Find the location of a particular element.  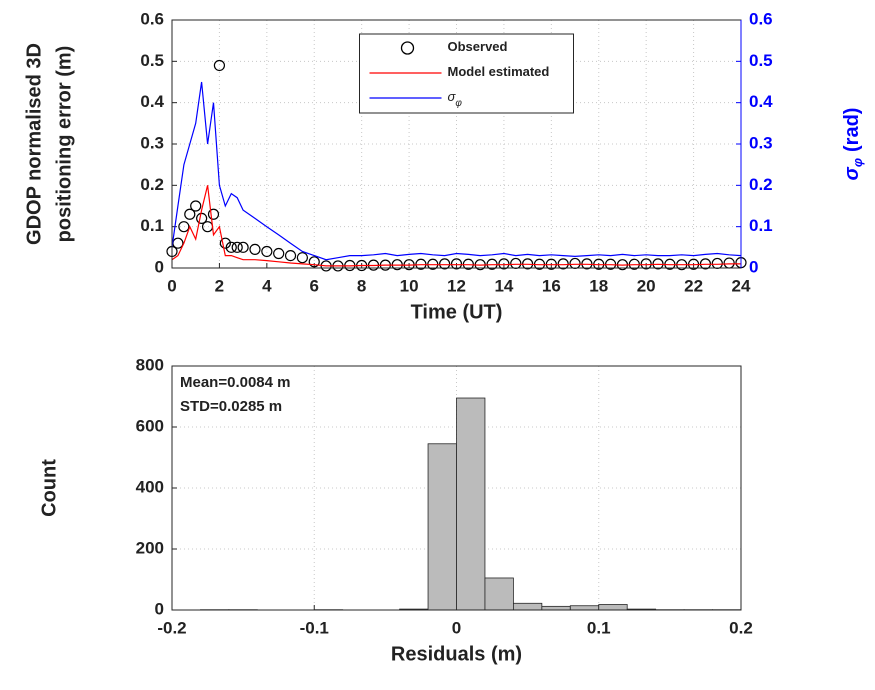

y2-label-symbol: σ is located at coordinates (852, 173).